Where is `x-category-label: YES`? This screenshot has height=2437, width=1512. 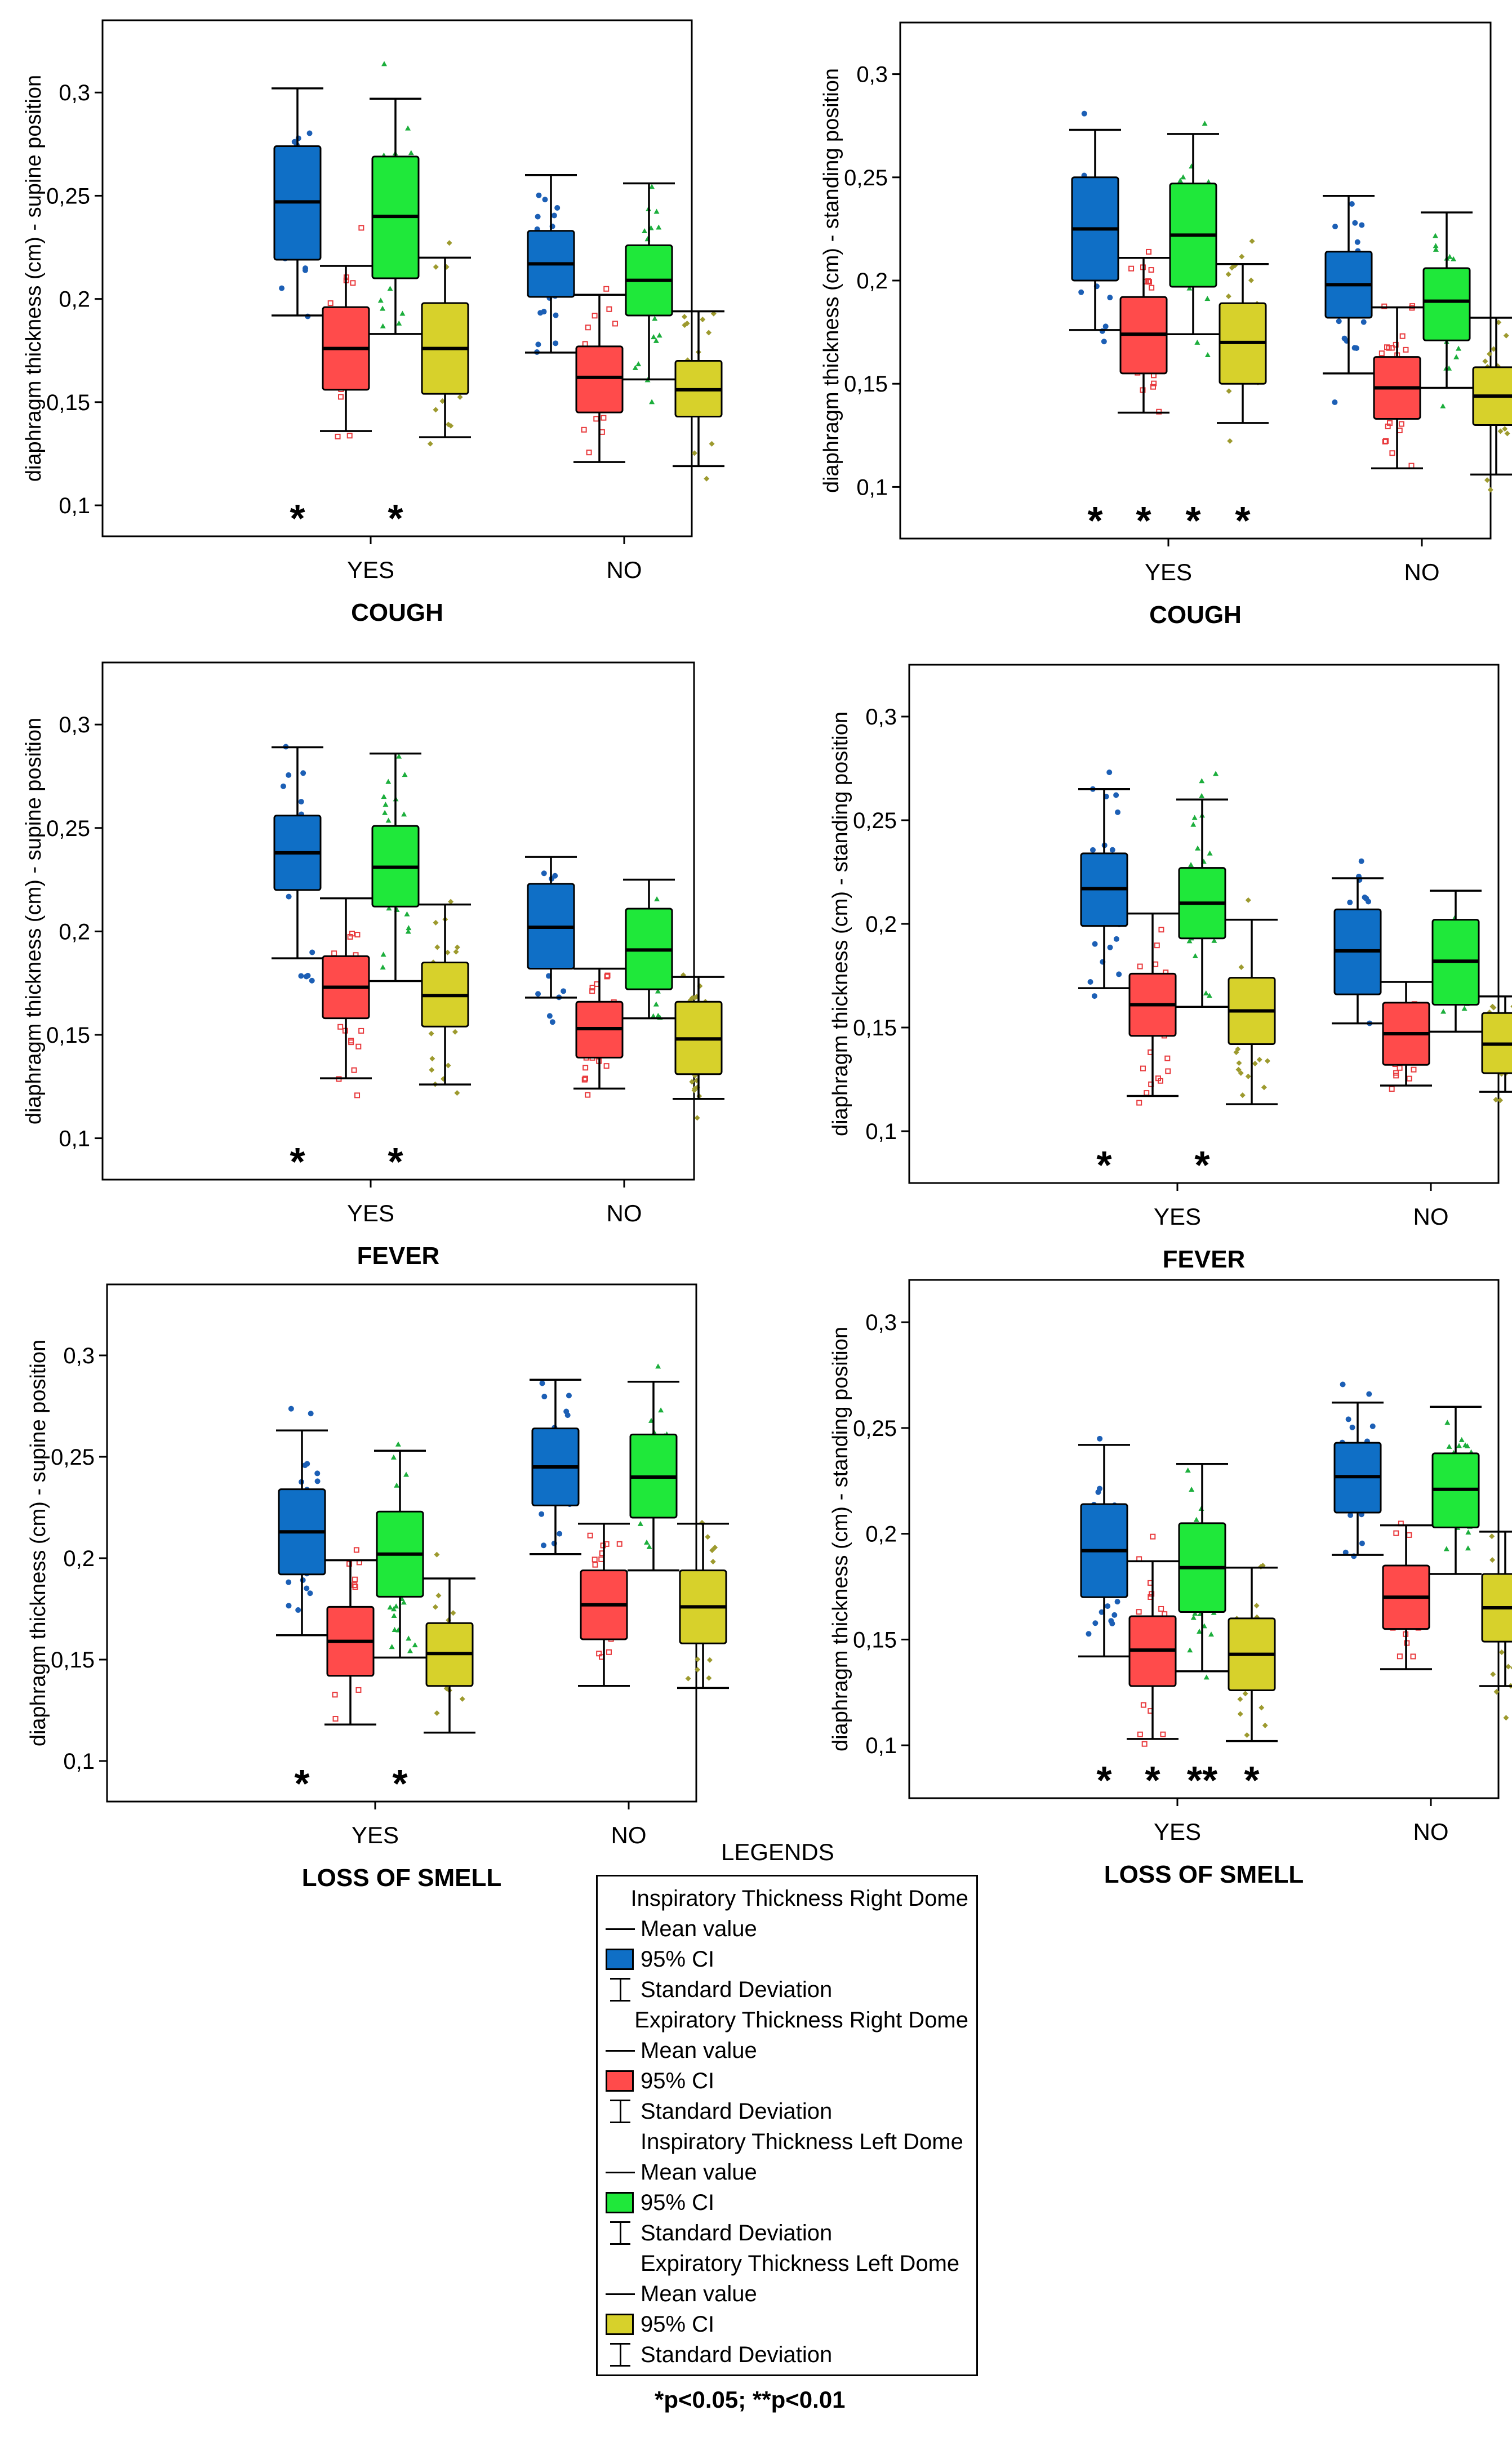
x-category-label: YES is located at coordinates (1168, 572).